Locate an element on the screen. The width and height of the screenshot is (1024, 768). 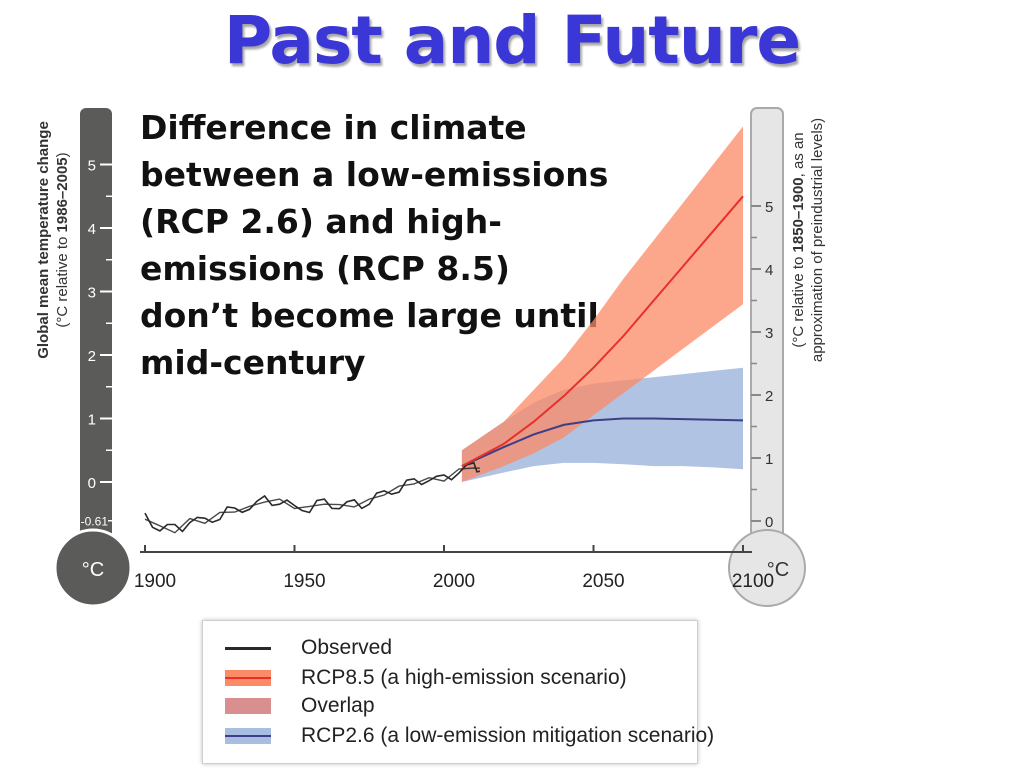
legend-item-observed: Observed is located at coordinates (308, 648).